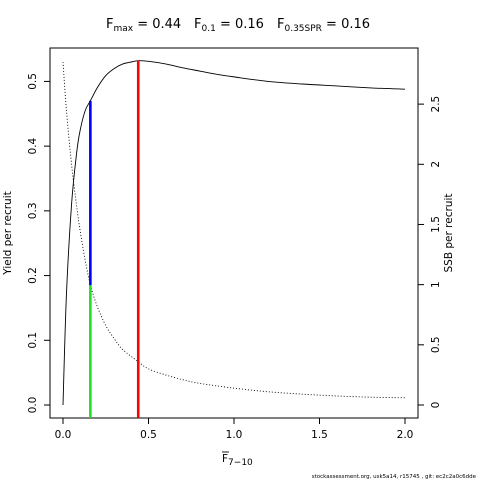  What do you see at coordinates (33, 340) in the screenshot?
I see `y-left-tick-label: 0.1` at bounding box center [33, 340].